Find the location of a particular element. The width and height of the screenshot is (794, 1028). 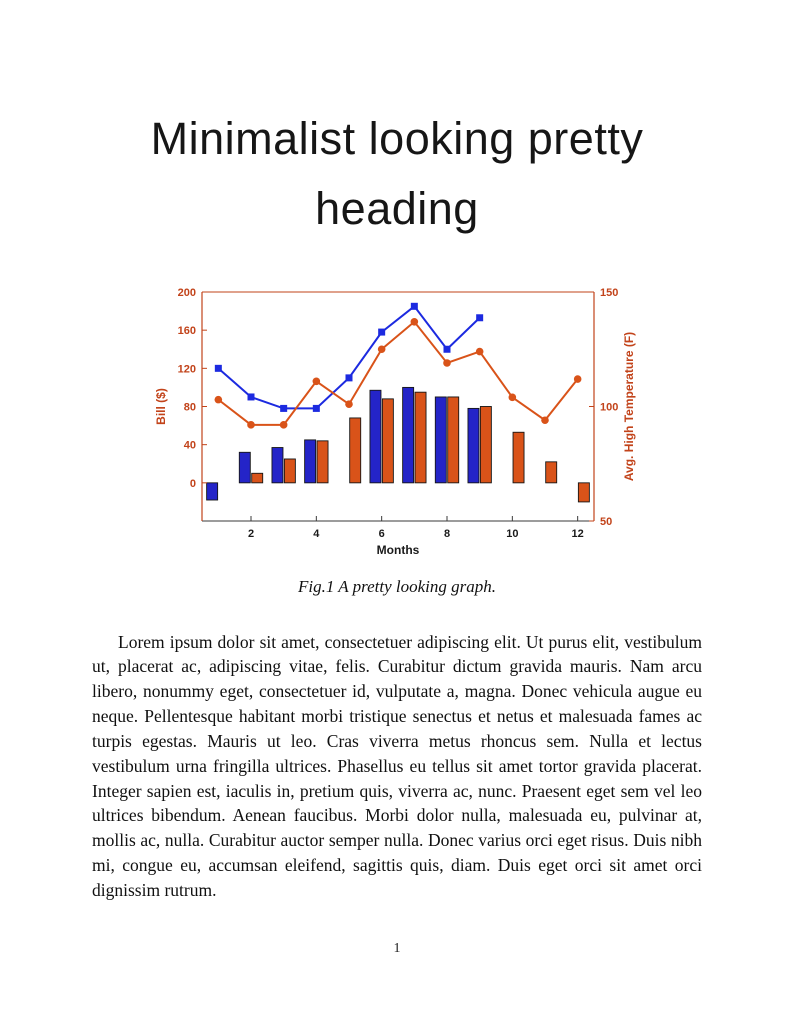

svg-text: 80 is located at coordinates (190, 407).